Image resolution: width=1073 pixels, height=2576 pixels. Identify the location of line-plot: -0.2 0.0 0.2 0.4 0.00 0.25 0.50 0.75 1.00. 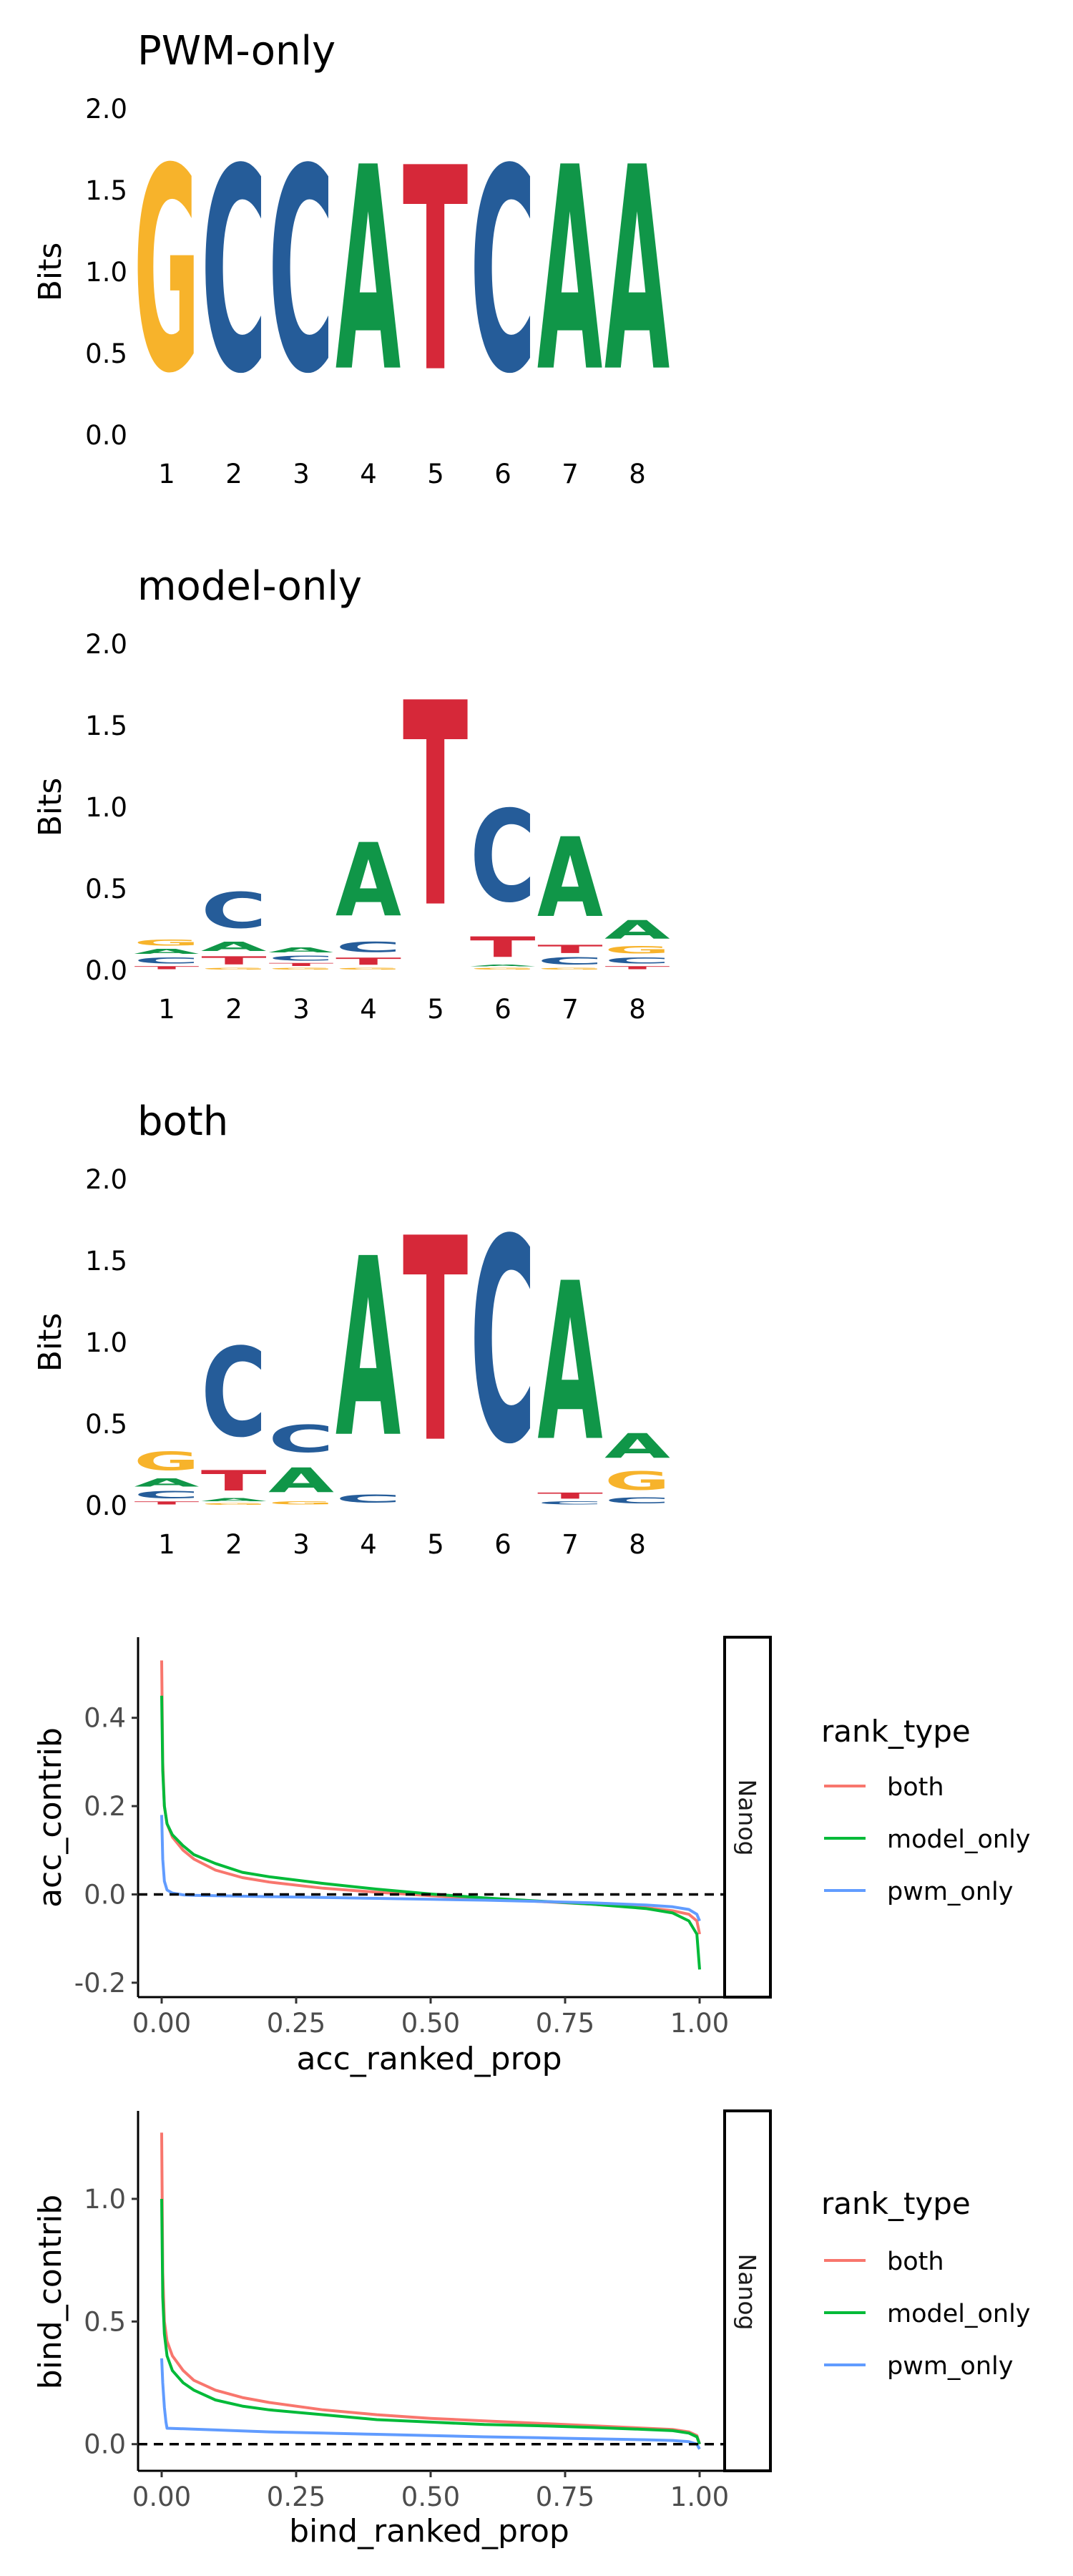
(401, 1838).